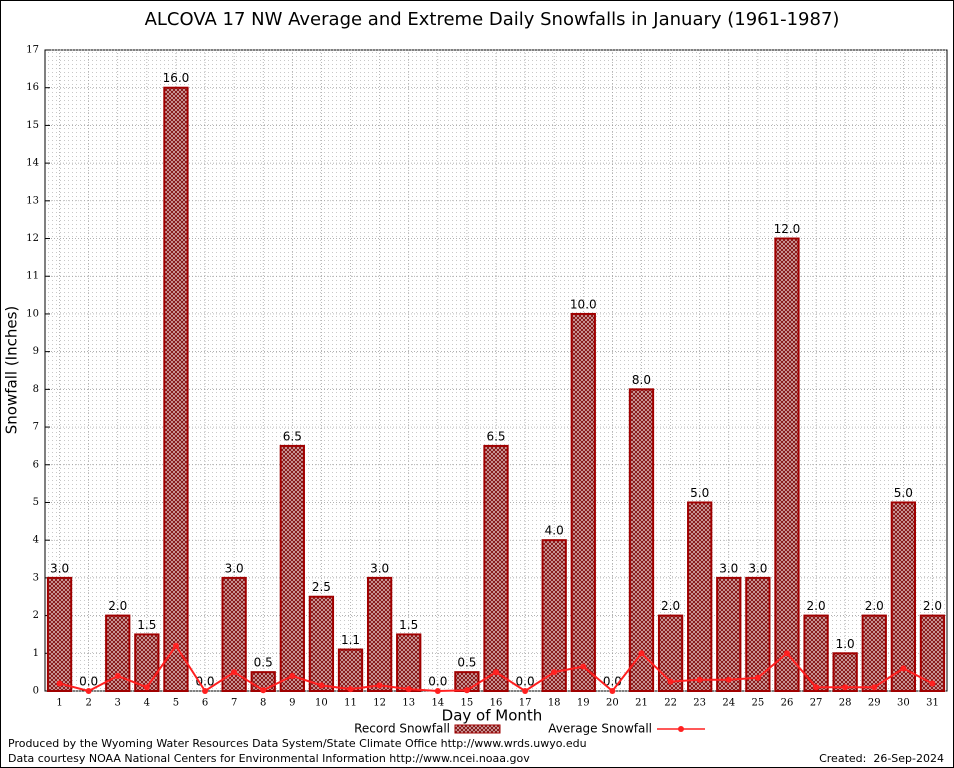 This screenshot has width=954, height=768. Describe the element at coordinates (36, 540) in the screenshot. I see `y-tick-label: 4` at that location.